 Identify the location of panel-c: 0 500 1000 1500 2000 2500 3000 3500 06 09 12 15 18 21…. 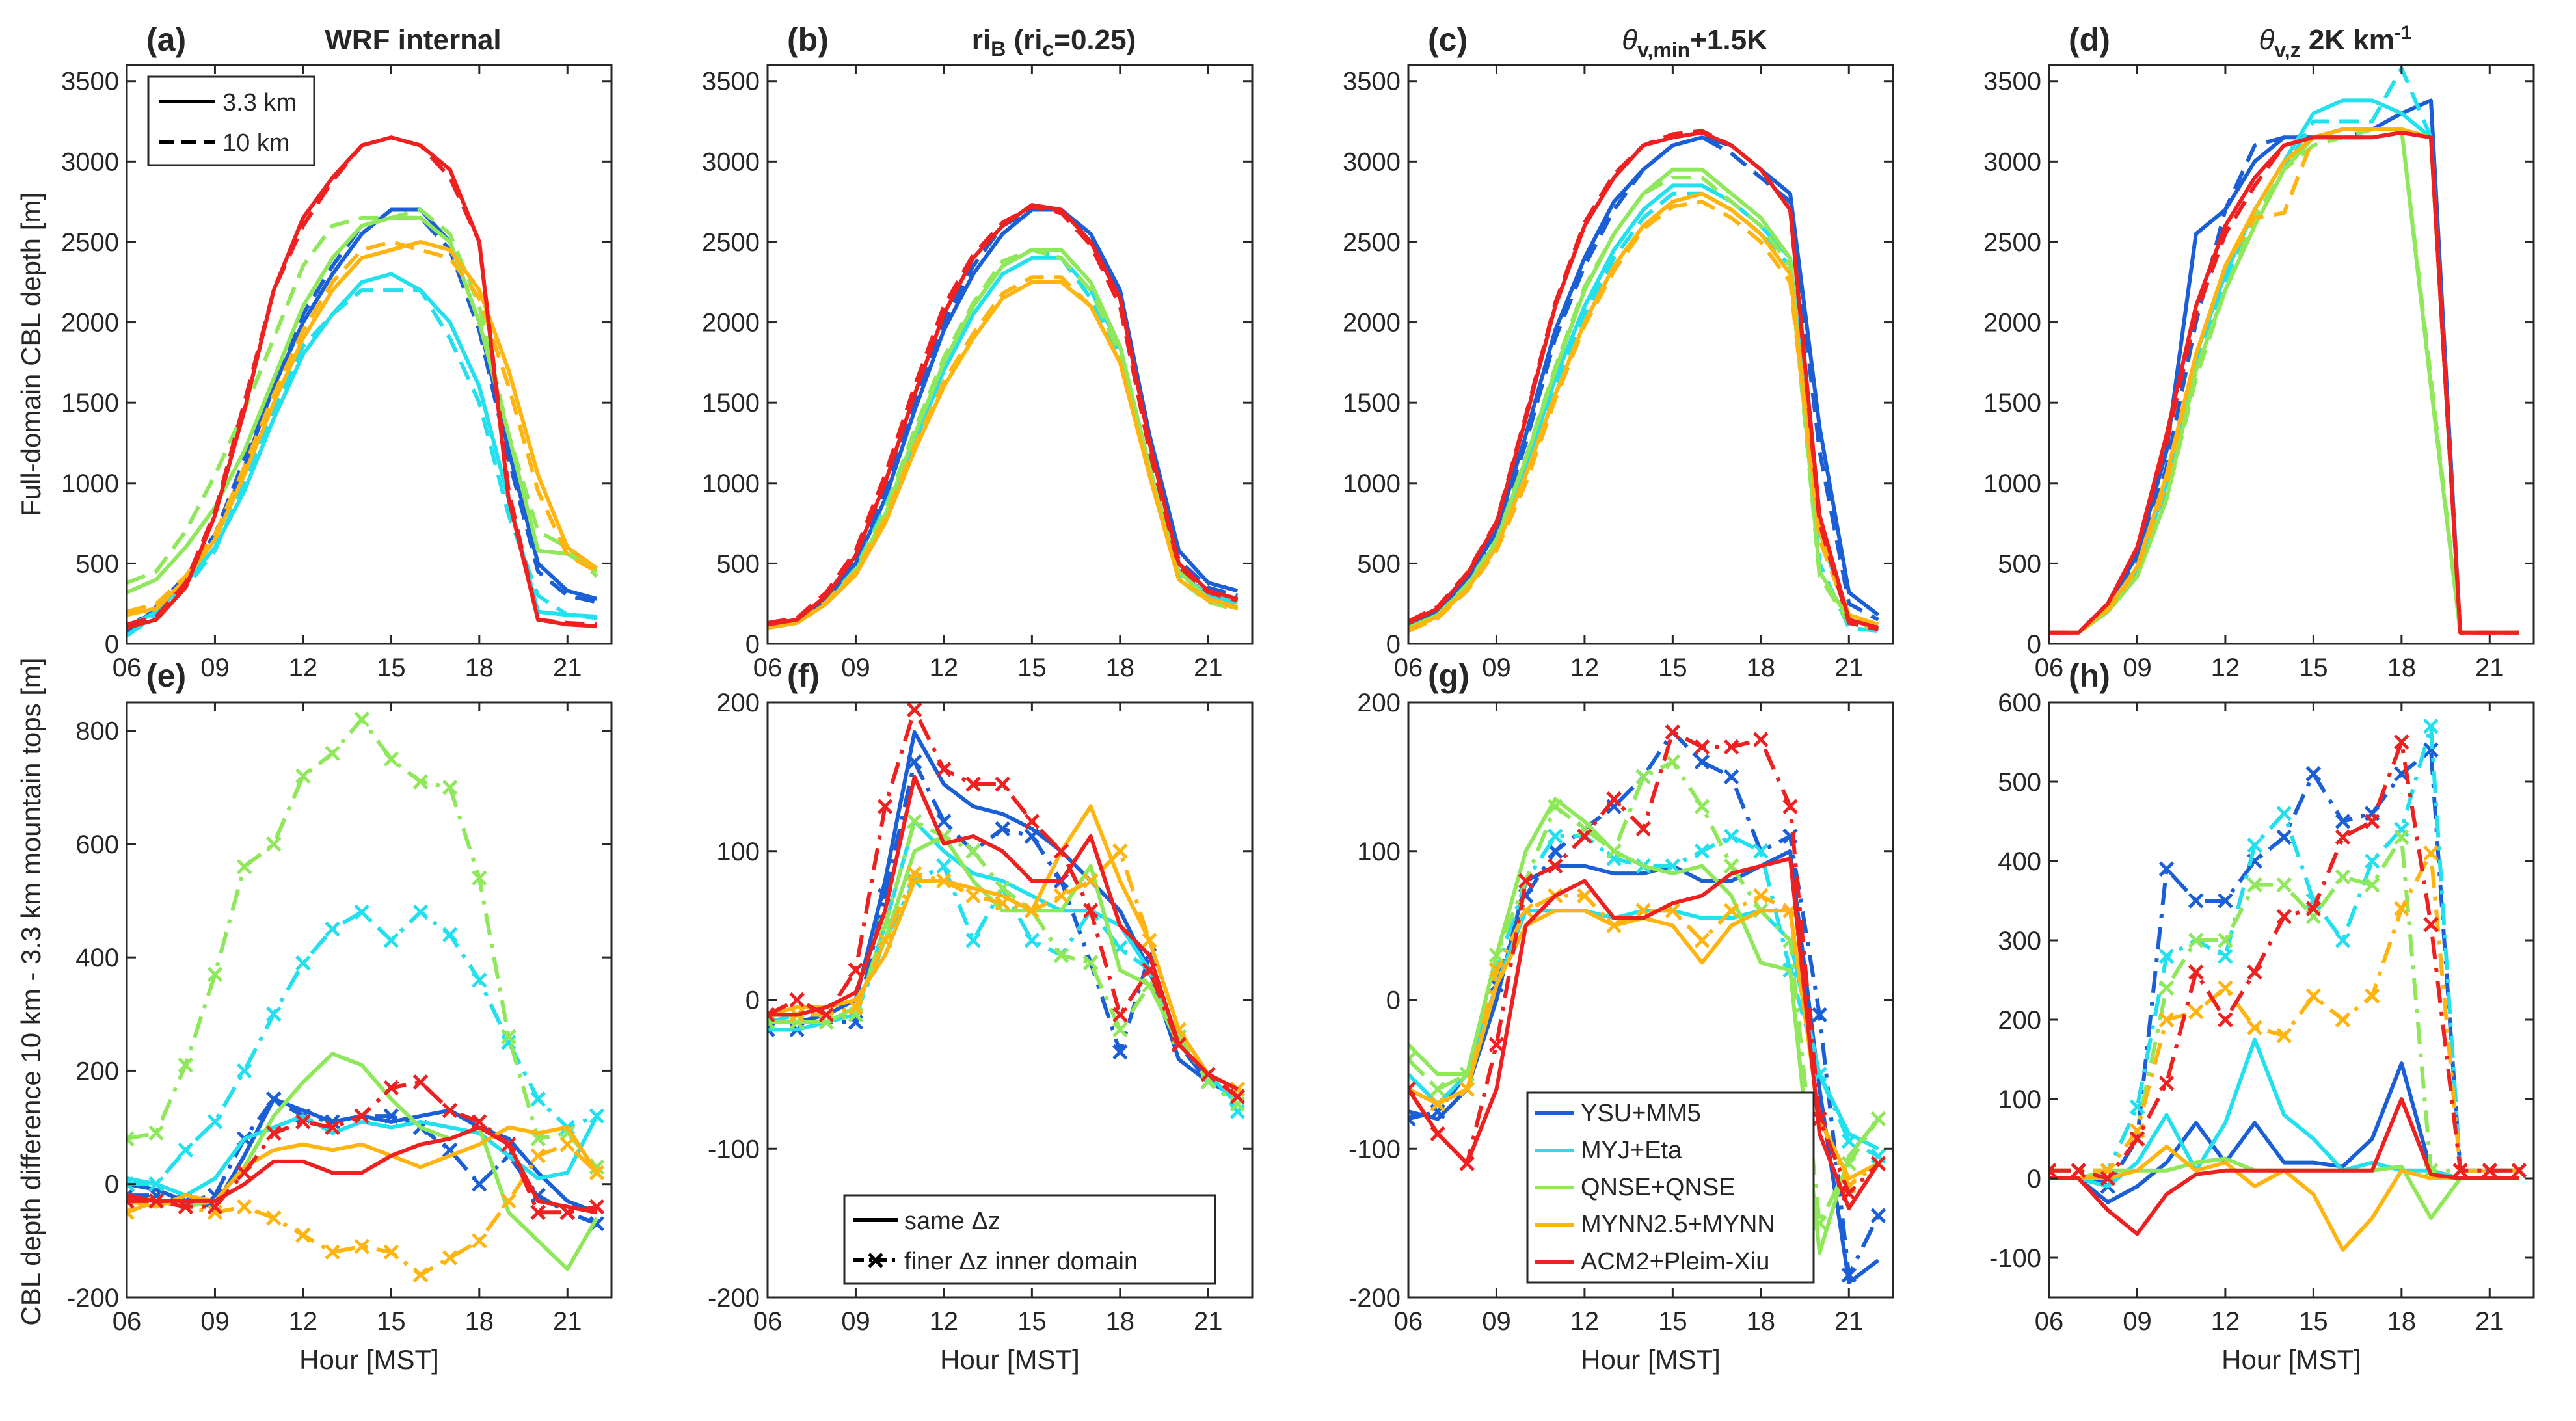
(1618, 352).